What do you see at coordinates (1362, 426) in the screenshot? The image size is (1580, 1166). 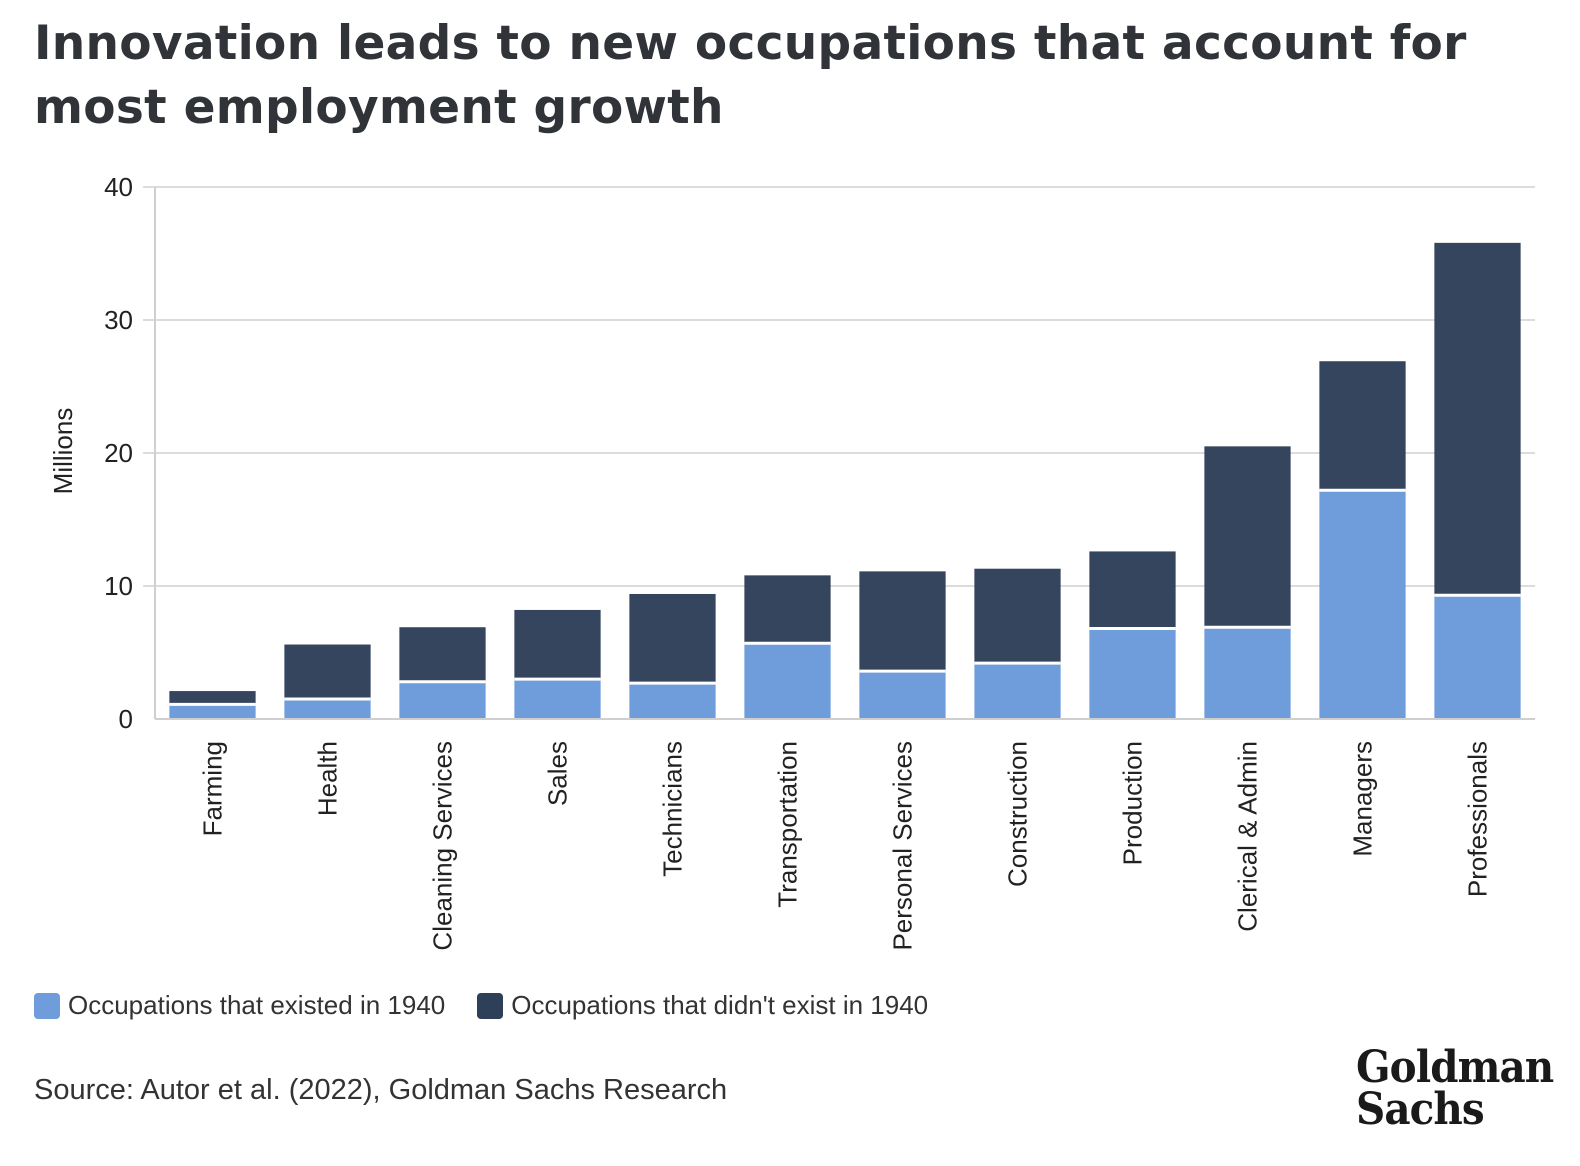 I see `bar-new-managers` at bounding box center [1362, 426].